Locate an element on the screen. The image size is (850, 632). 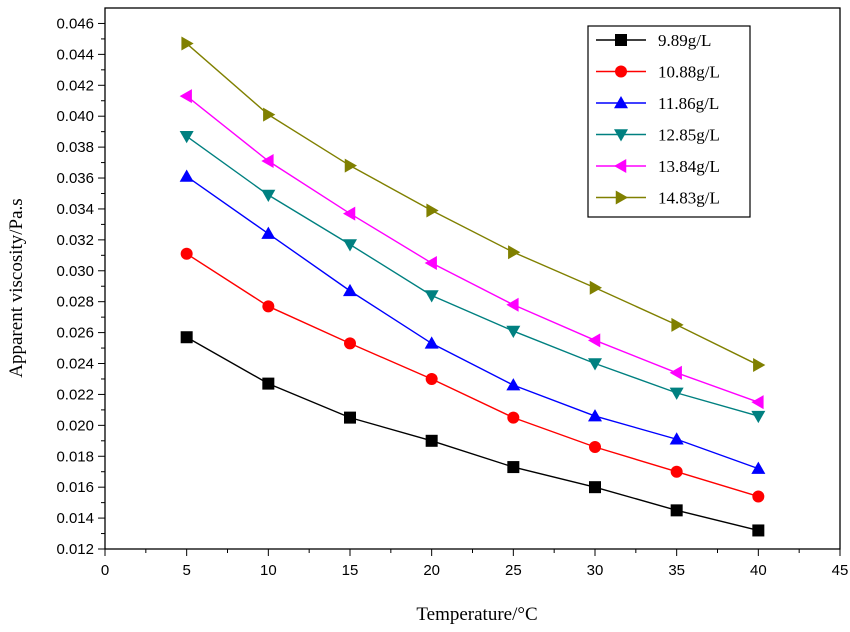
x-tick-label: 0 is located at coordinates (105, 570).